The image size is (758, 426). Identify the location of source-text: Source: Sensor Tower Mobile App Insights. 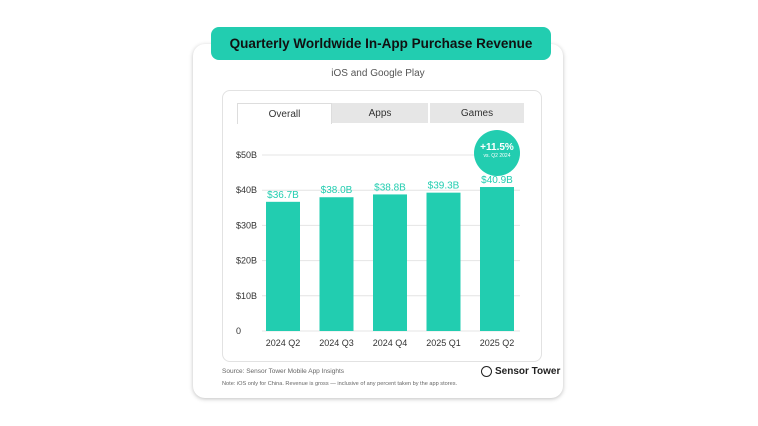
(283, 371).